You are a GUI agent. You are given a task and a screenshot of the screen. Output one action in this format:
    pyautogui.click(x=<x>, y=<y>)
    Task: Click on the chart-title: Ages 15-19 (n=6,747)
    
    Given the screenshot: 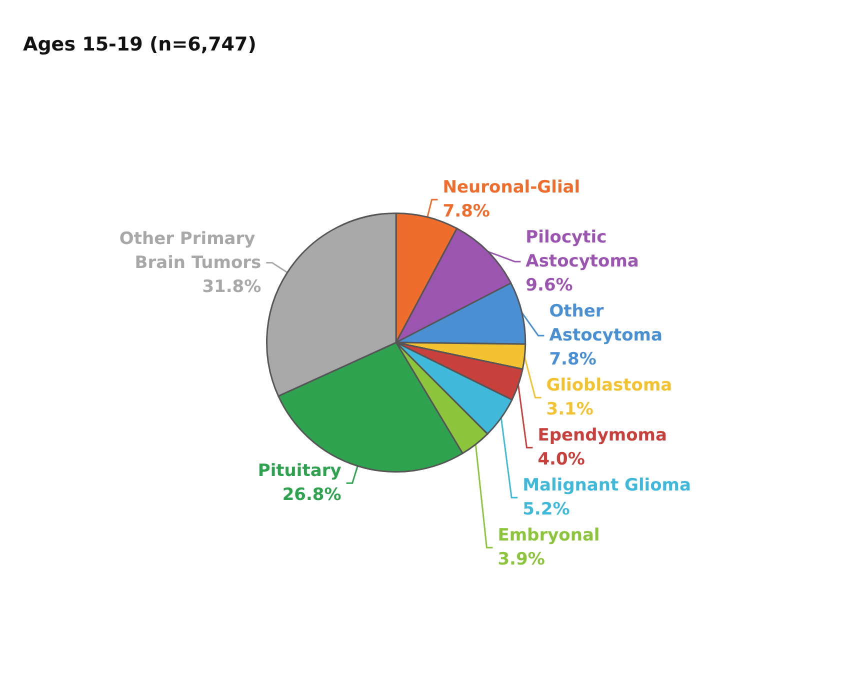 What is the action you would take?
    pyautogui.click(x=139, y=45)
    